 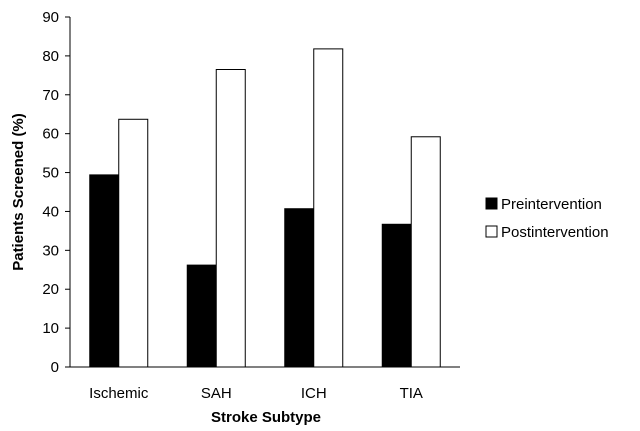 What do you see at coordinates (55, 367) in the screenshot?
I see `y-tick-label: 0` at bounding box center [55, 367].